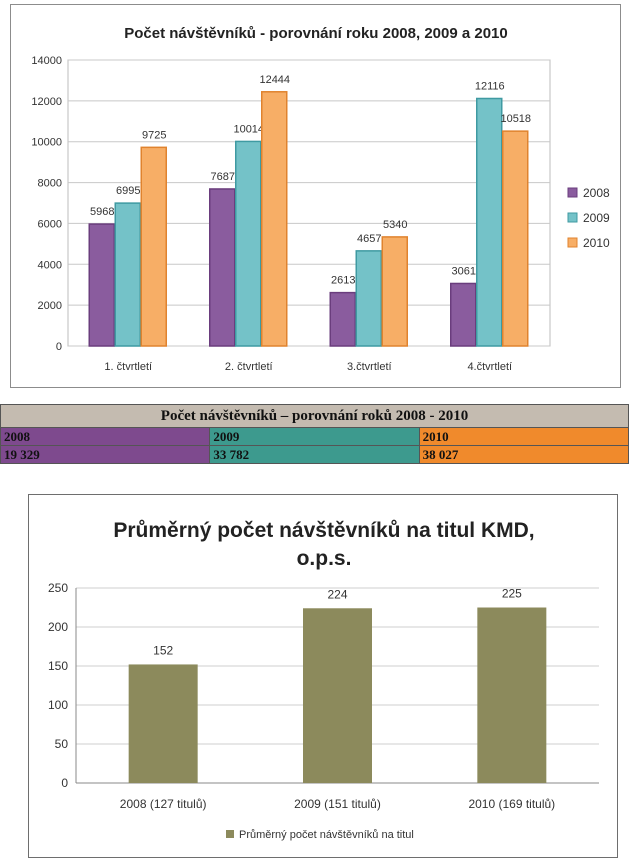 This screenshot has width=629, height=864. What do you see at coordinates (58, 666) in the screenshot?
I see `chart2-y-tick-label: 150` at bounding box center [58, 666].